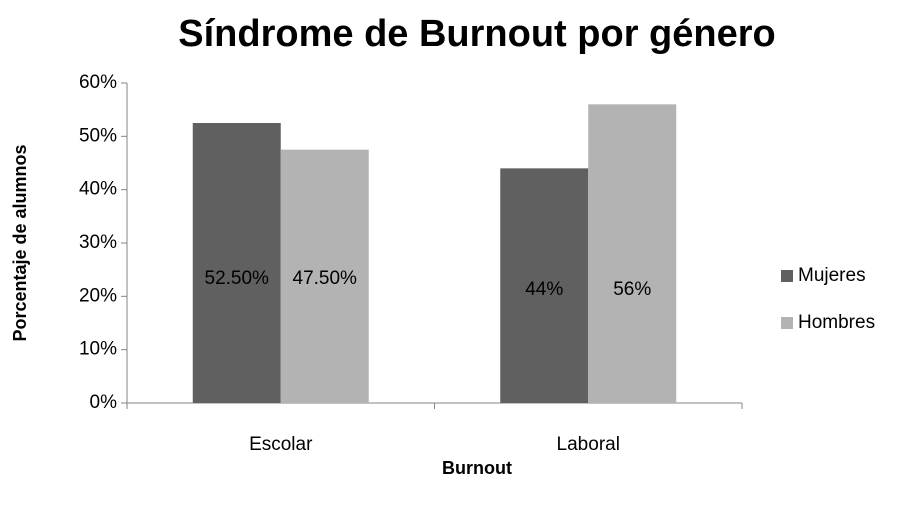  What do you see at coordinates (104, 402) in the screenshot?
I see `y-tick-label: 0%` at bounding box center [104, 402].